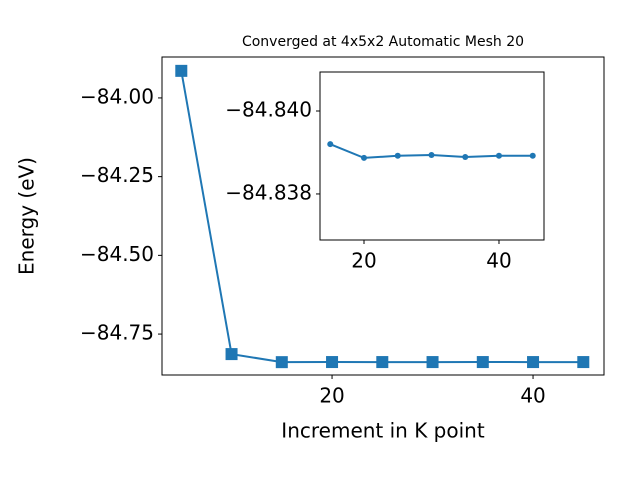 The image size is (640, 480). What do you see at coordinates (117, 175) in the screenshot?
I see `y-tick-label: −84.25` at bounding box center [117, 175].